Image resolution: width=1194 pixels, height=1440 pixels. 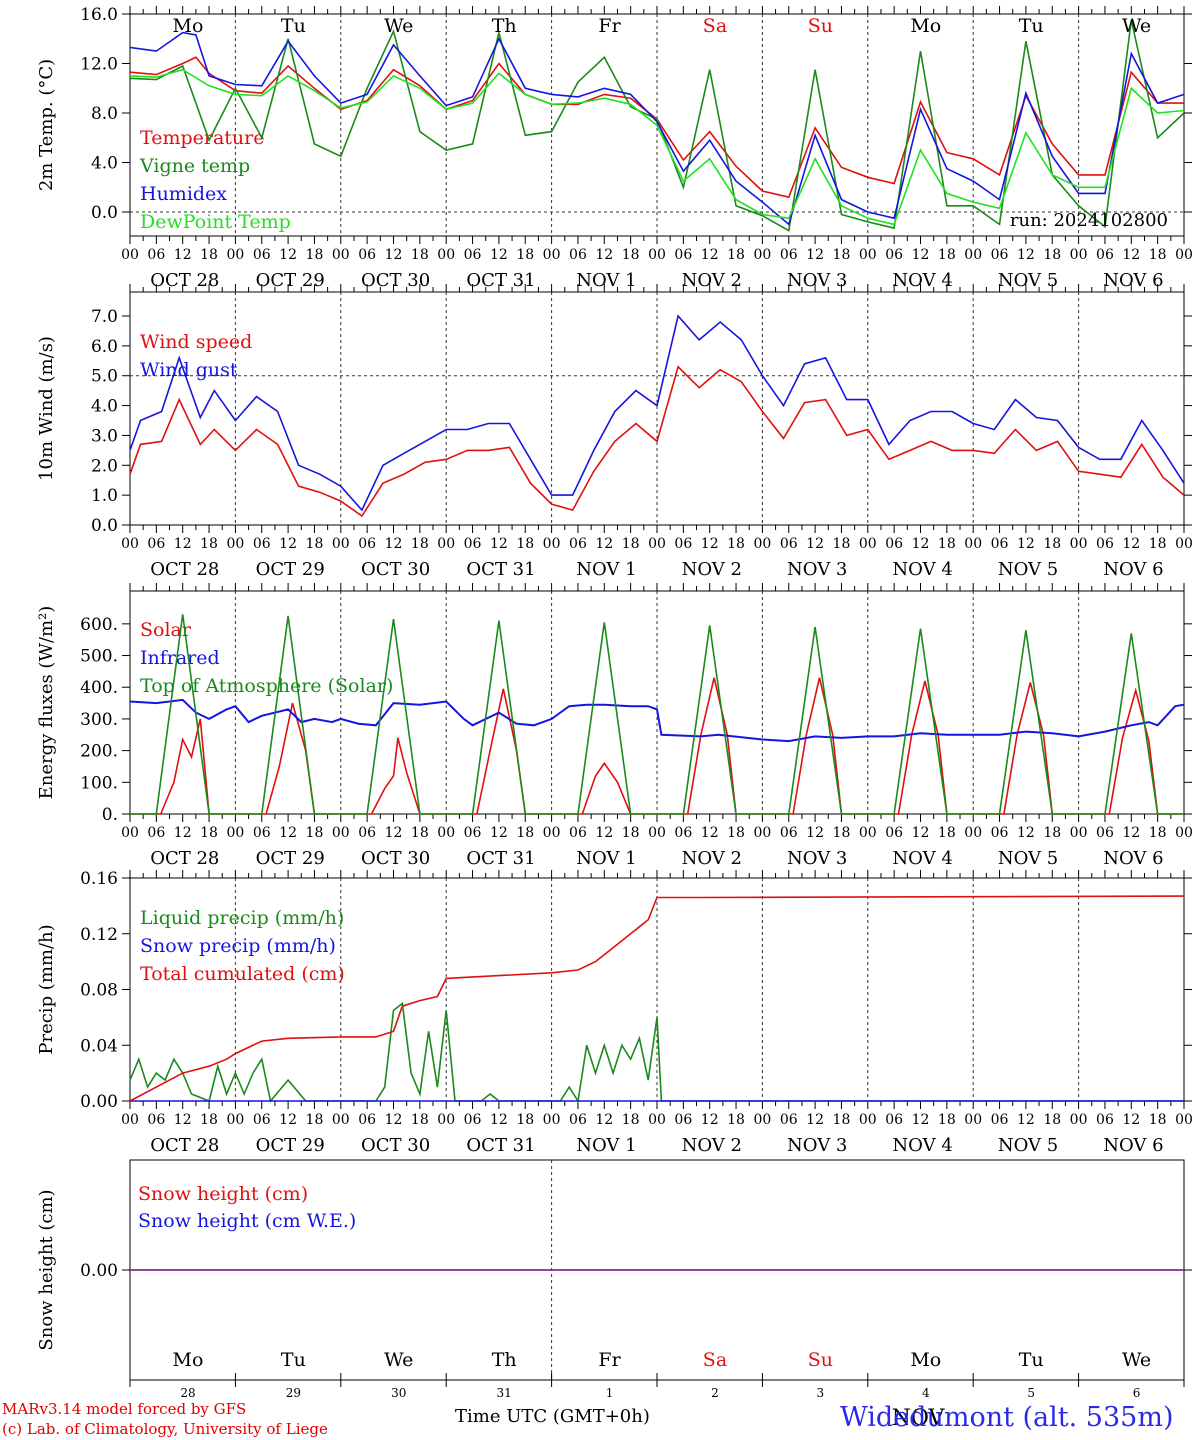 I want to click on day-number-label: 2, so click(x=715, y=1393).